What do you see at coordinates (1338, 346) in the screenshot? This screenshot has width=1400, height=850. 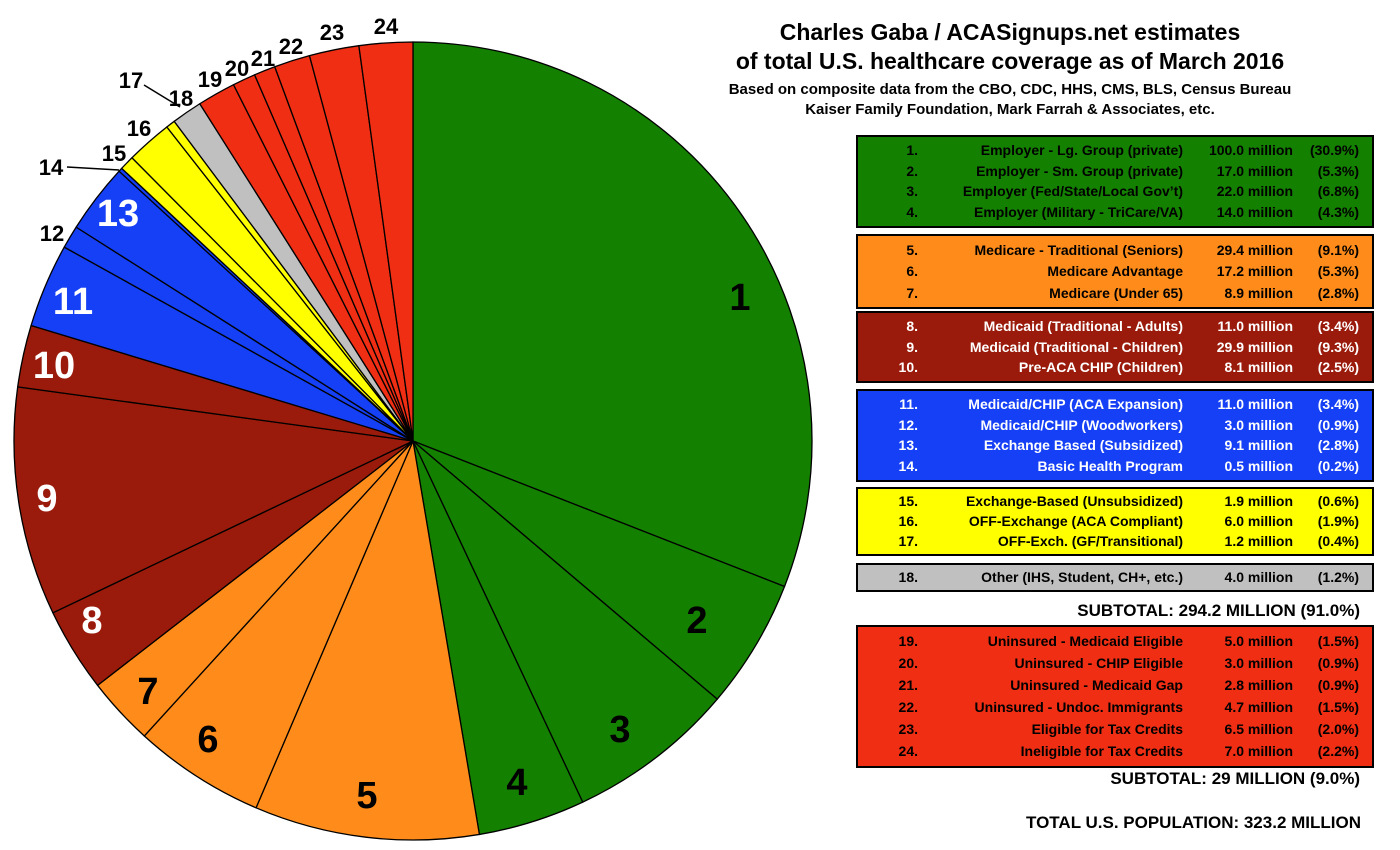 I see `legend-percent: (9.3%)` at bounding box center [1338, 346].